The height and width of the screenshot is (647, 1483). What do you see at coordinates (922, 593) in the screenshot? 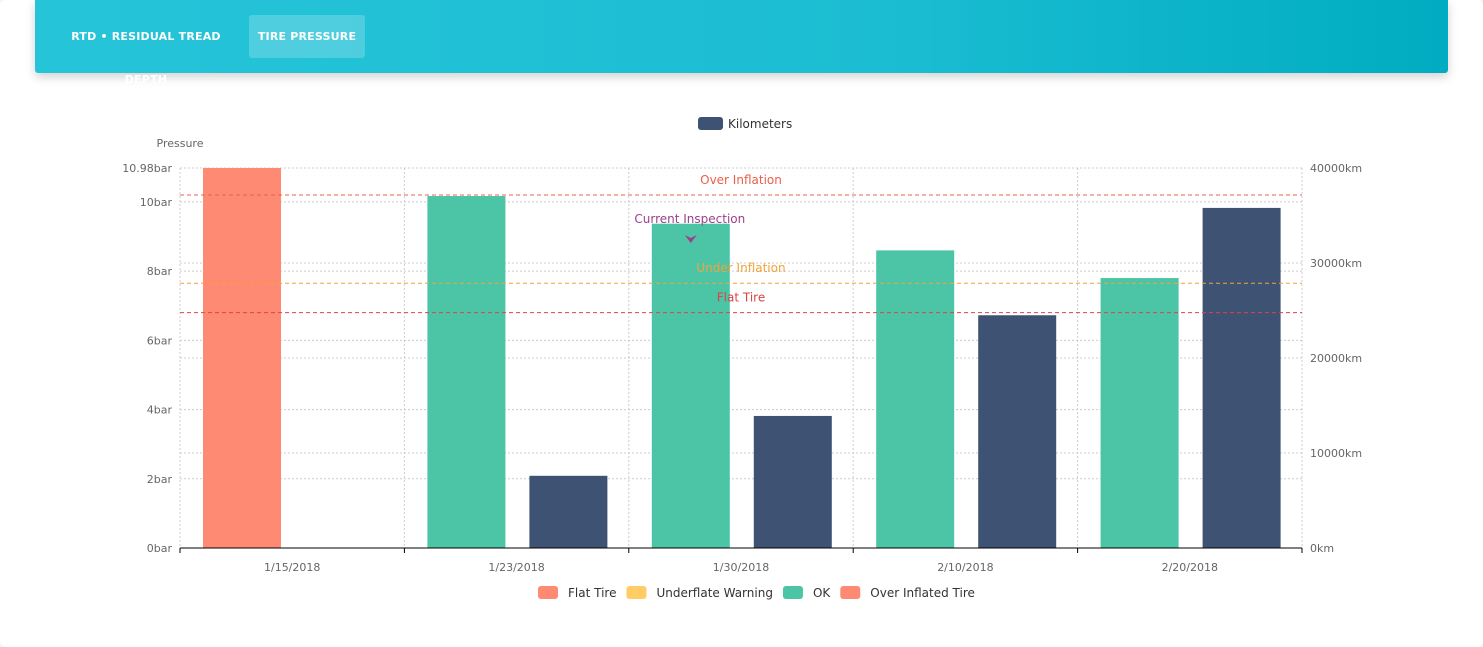
I see `bottom-legend-label-3: Over Inflated Tire` at bounding box center [922, 593].